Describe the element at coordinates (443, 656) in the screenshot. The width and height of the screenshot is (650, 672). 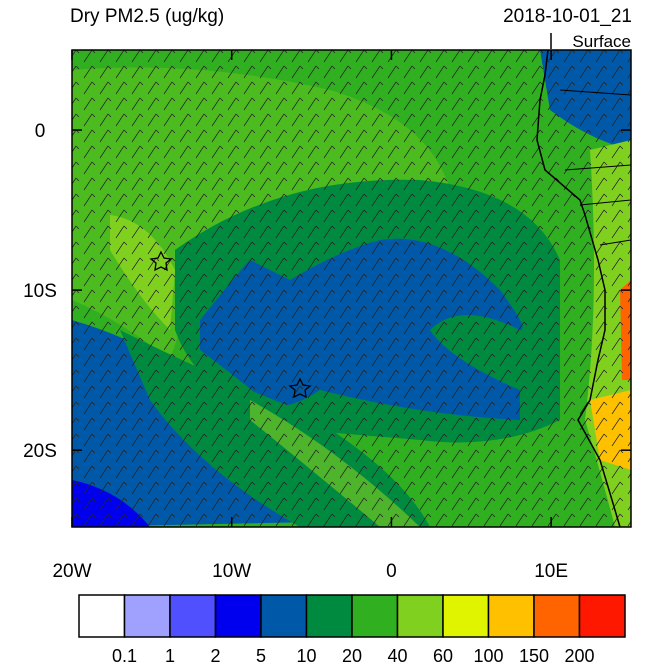
I see `colorbar-label: 60` at that location.